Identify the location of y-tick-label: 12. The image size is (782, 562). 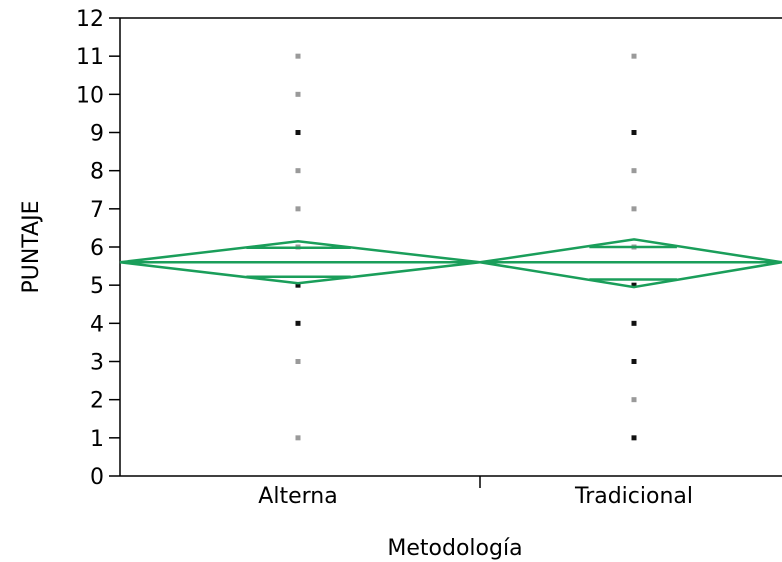
(90, 19).